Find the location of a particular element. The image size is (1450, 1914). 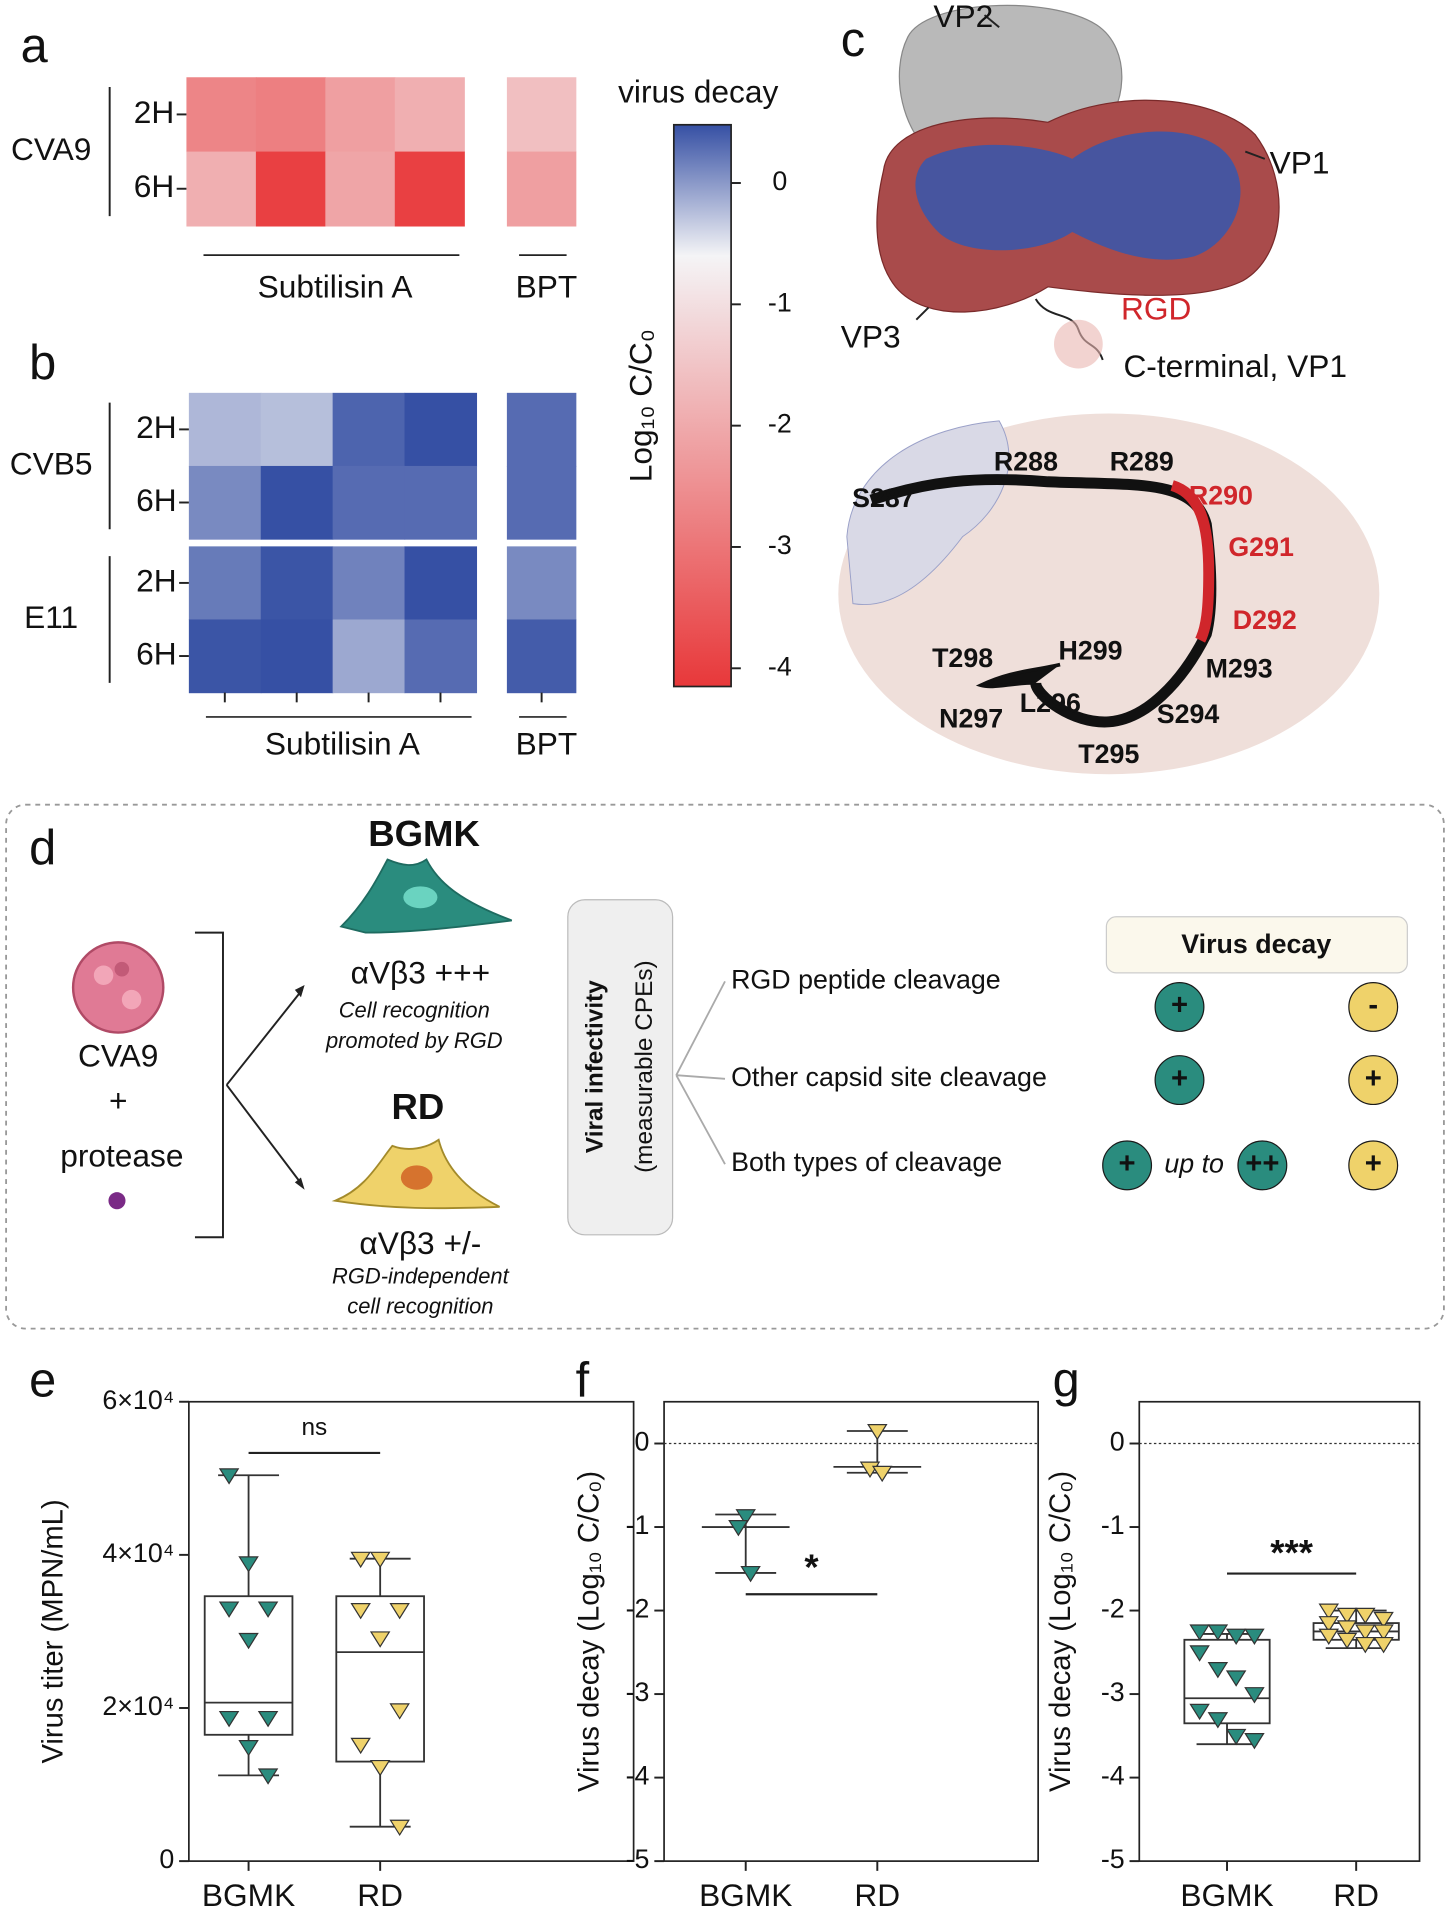

cell-note: promoted by RGD is located at coordinates (414, 1040).